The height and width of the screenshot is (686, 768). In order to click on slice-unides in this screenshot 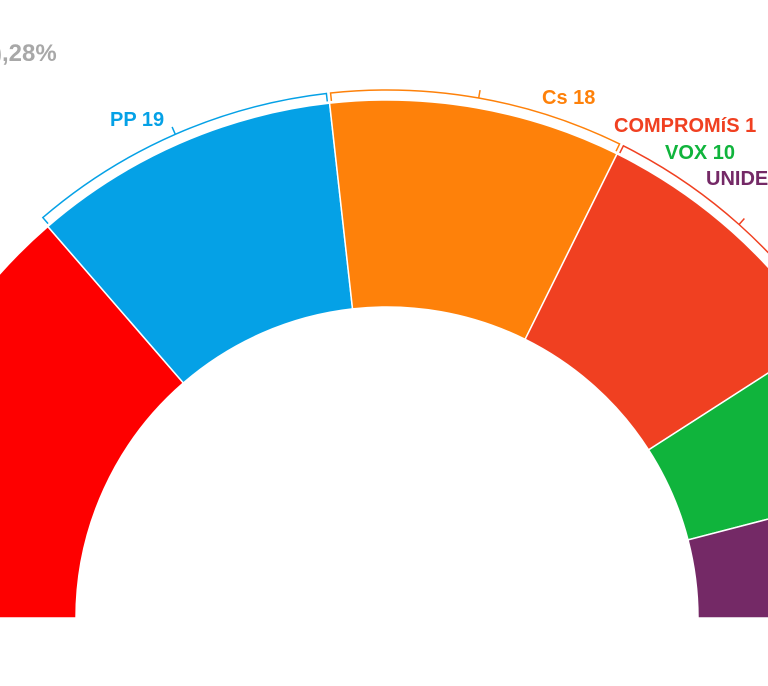, I will do `click(727, 568)`.